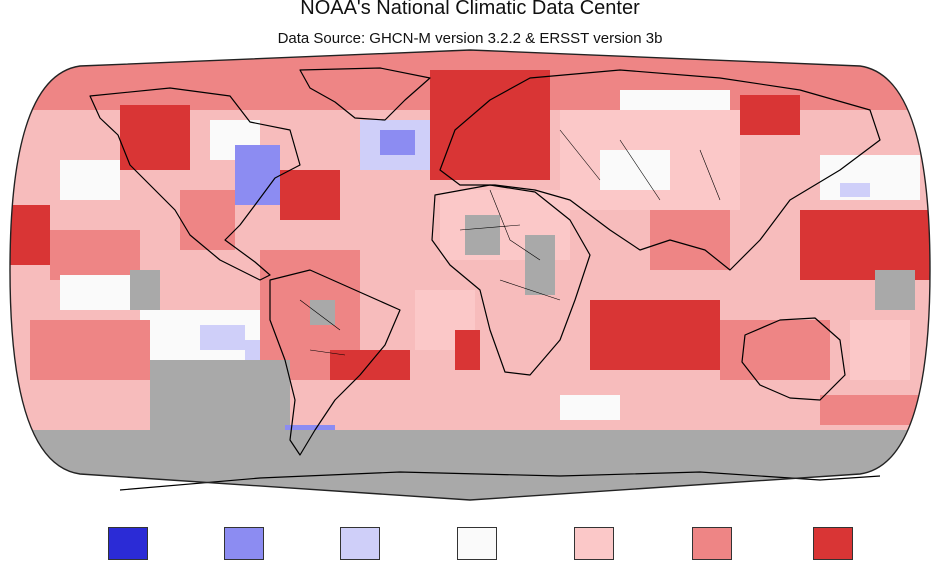 This screenshot has height=564, width=940. Describe the element at coordinates (470, 9) in the screenshot. I see `map-title: NOAA's National Climatic Data Center` at that location.